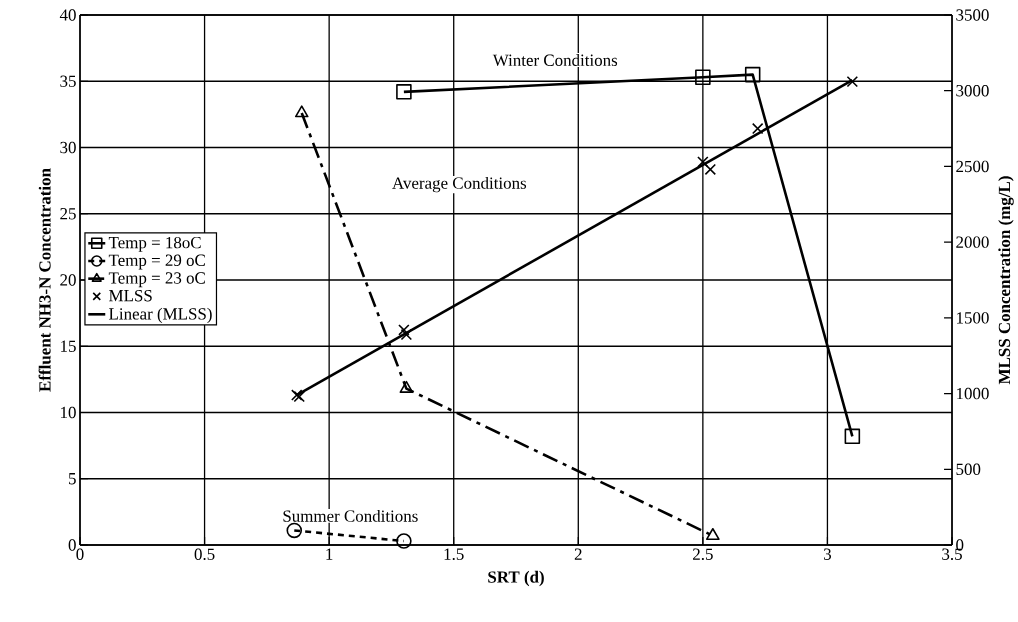 The height and width of the screenshot is (622, 1018). I want to click on y-tick-label: 30, so click(68, 147).